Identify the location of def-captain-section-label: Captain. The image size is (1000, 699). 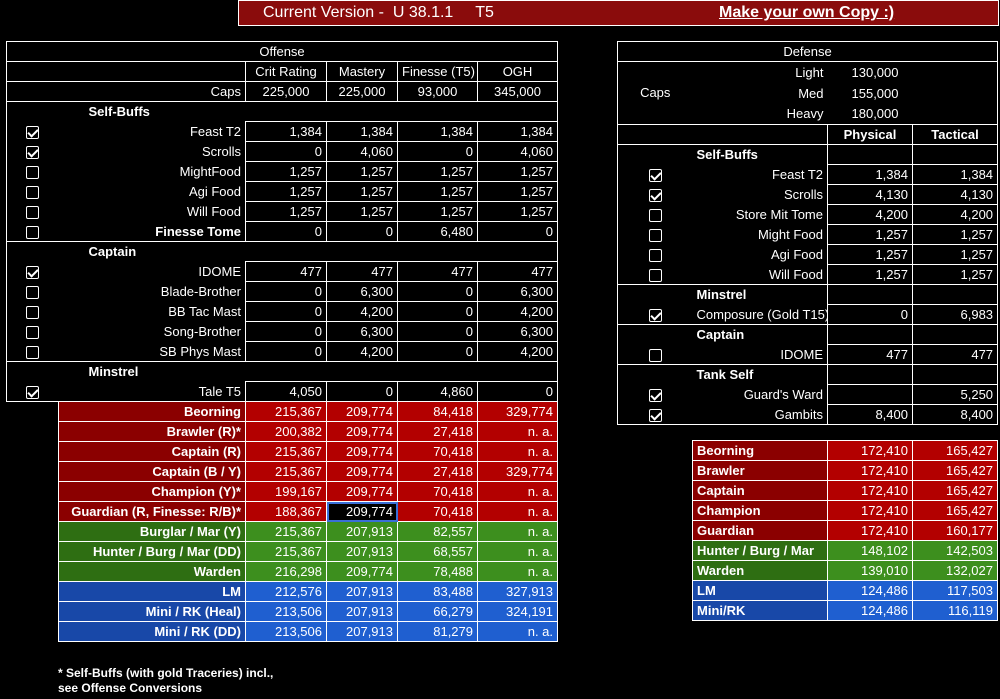
(760, 334).